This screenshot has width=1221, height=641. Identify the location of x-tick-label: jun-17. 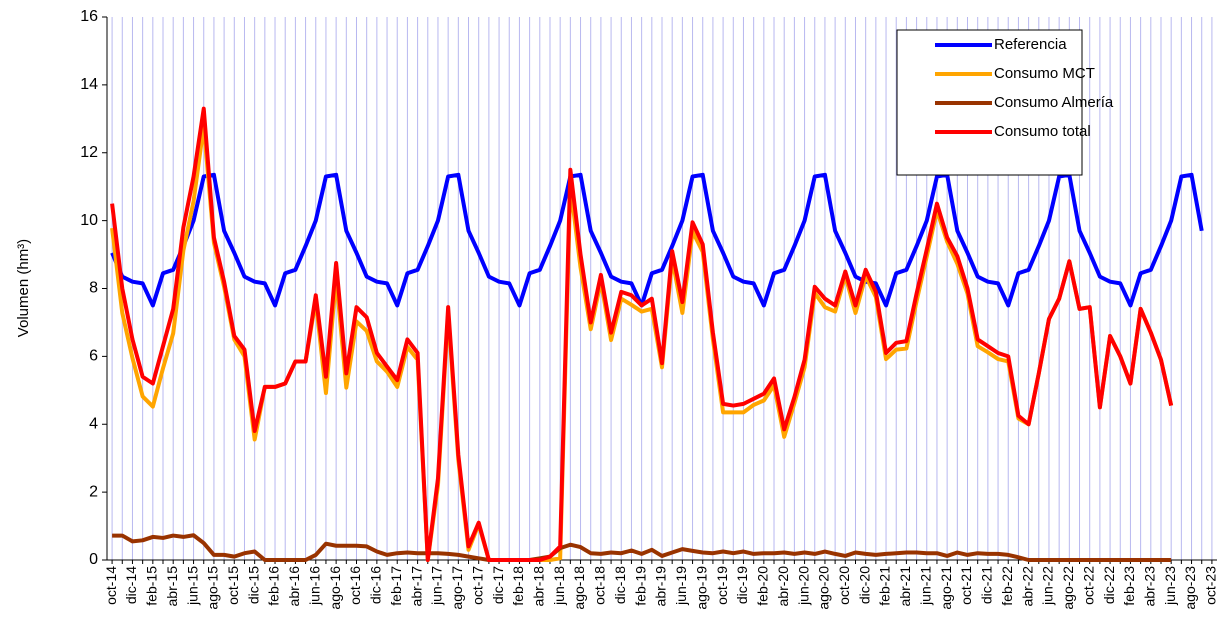
(437, 586).